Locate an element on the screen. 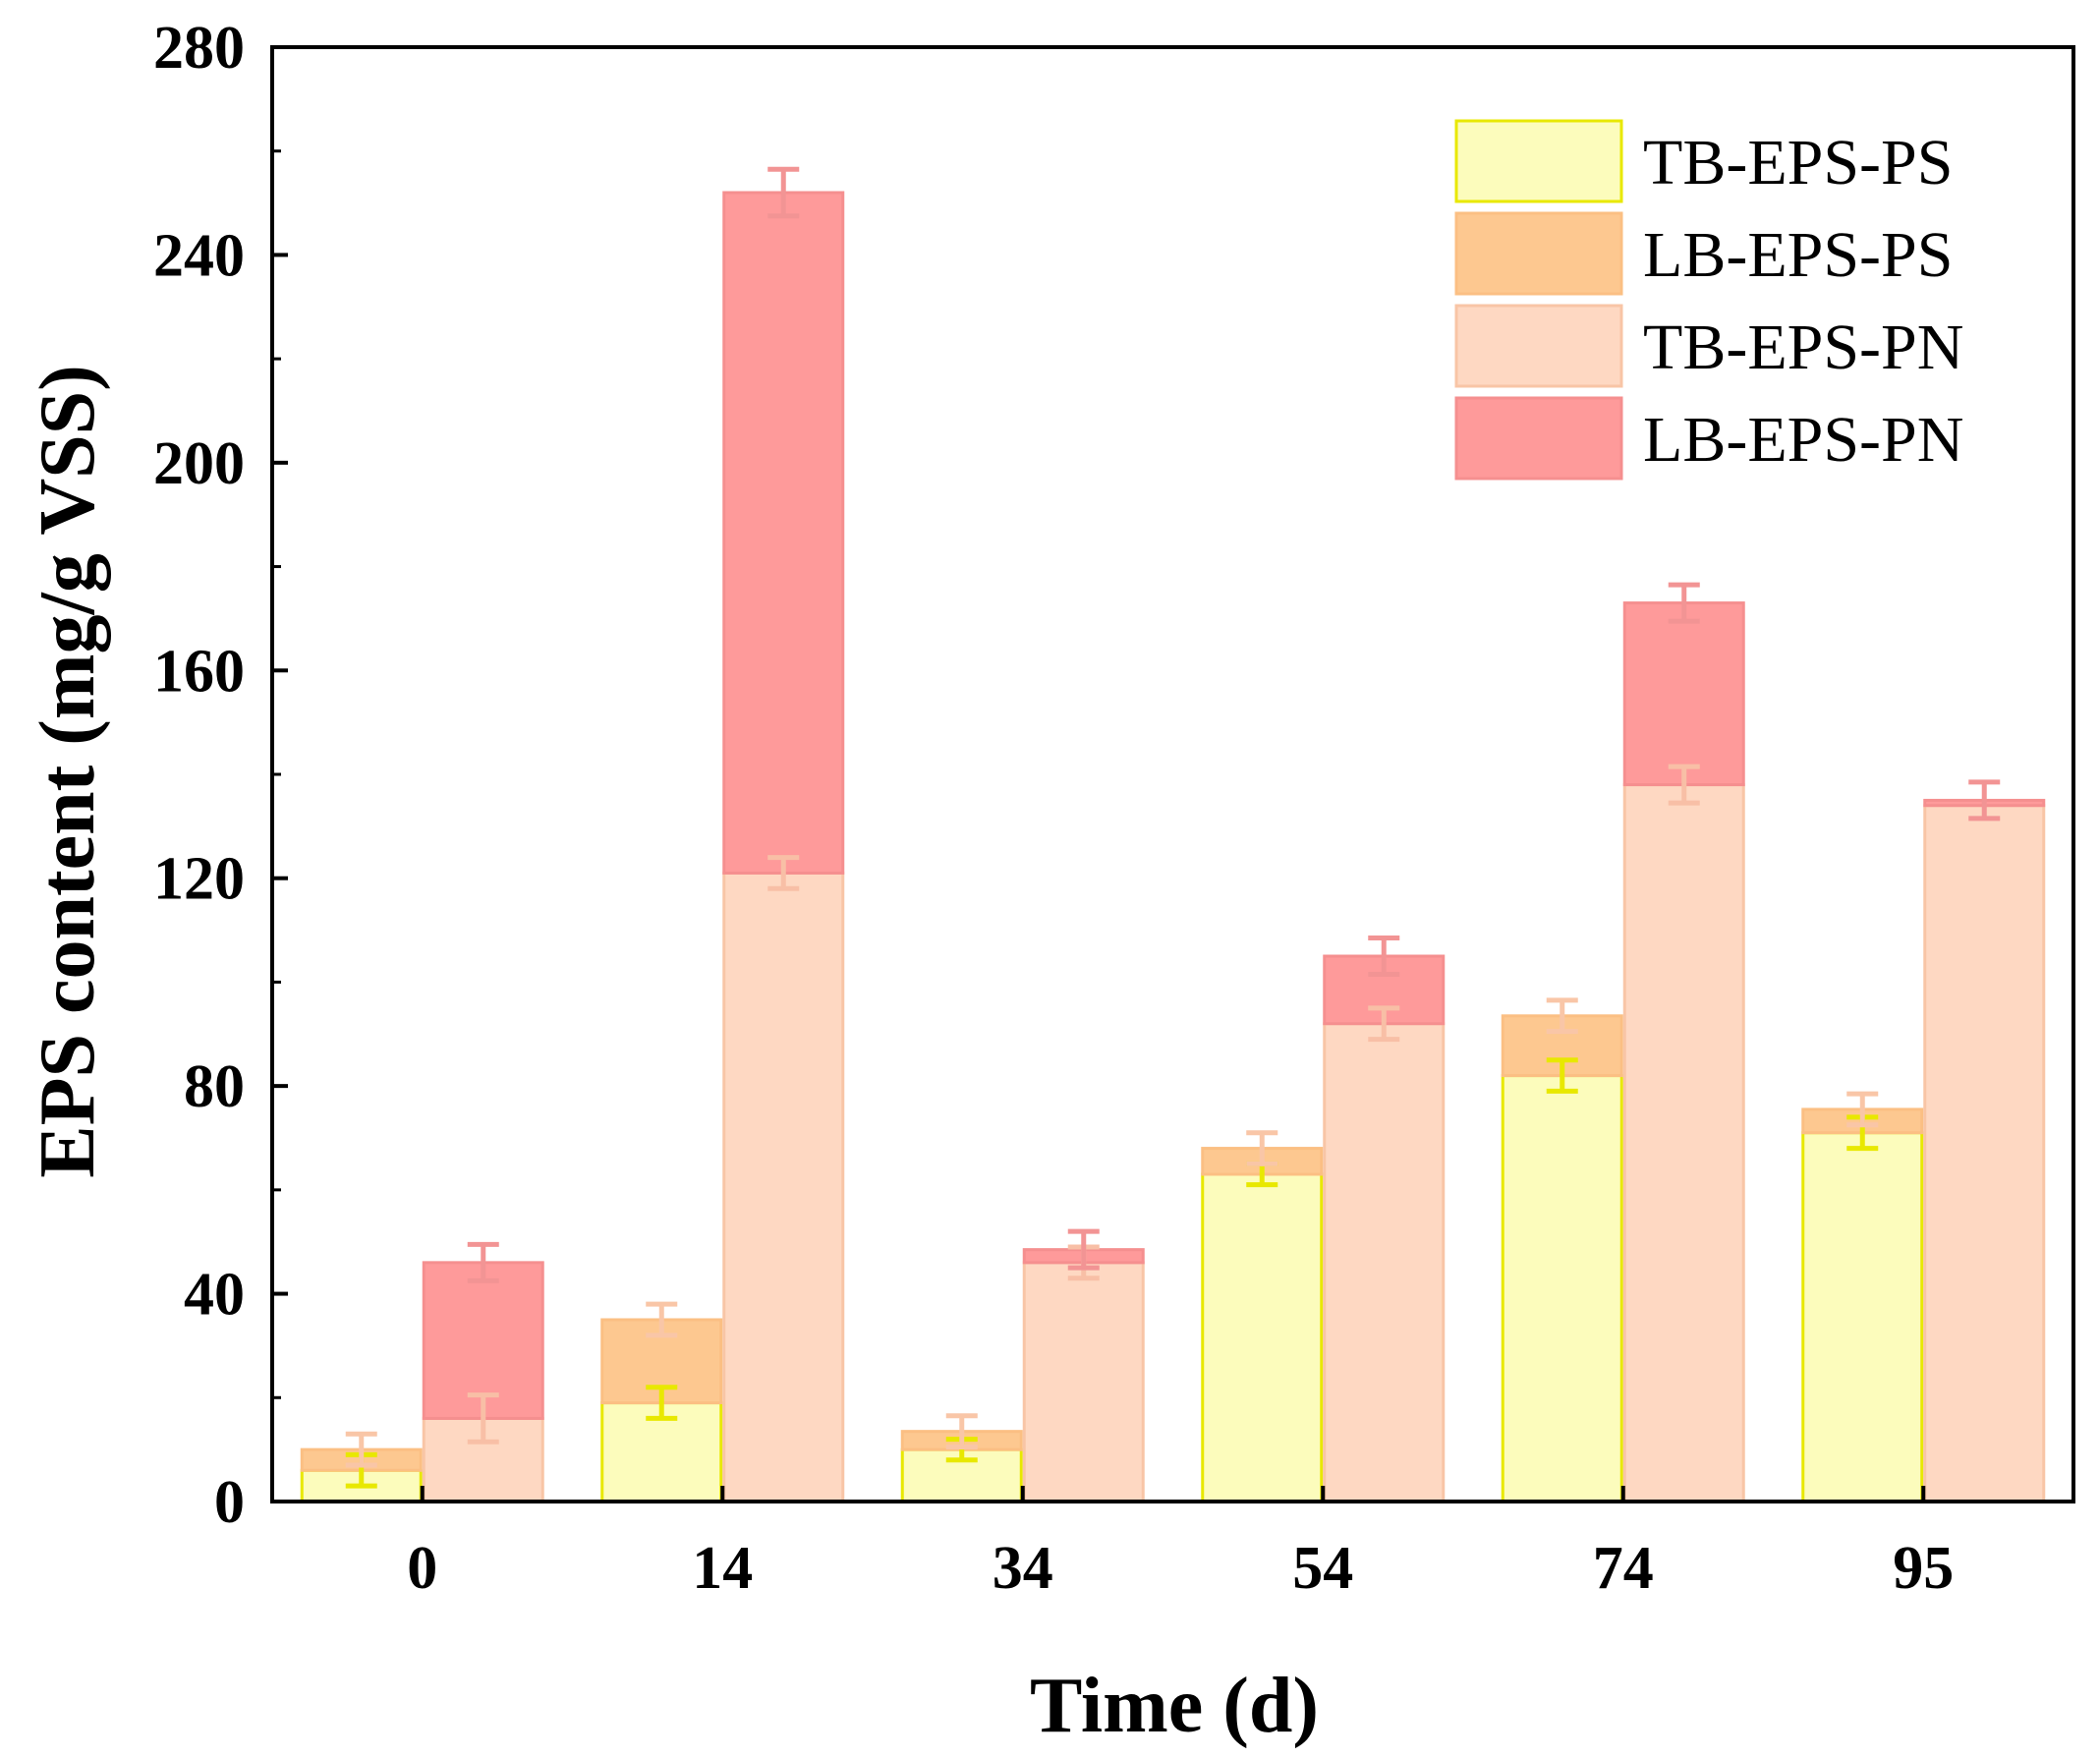 The width and height of the screenshot is (2100, 1758). x-tick-label-day-74: 74 is located at coordinates (1623, 1568).